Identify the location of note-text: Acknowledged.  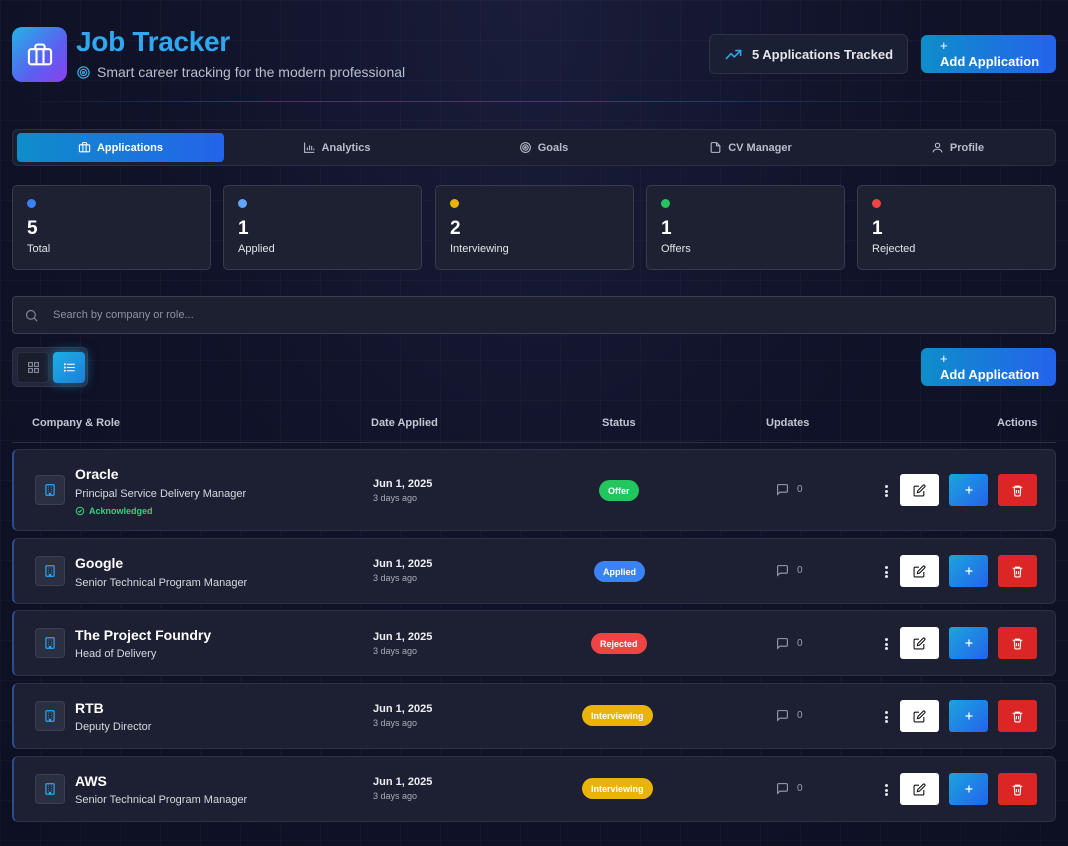
(121, 511).